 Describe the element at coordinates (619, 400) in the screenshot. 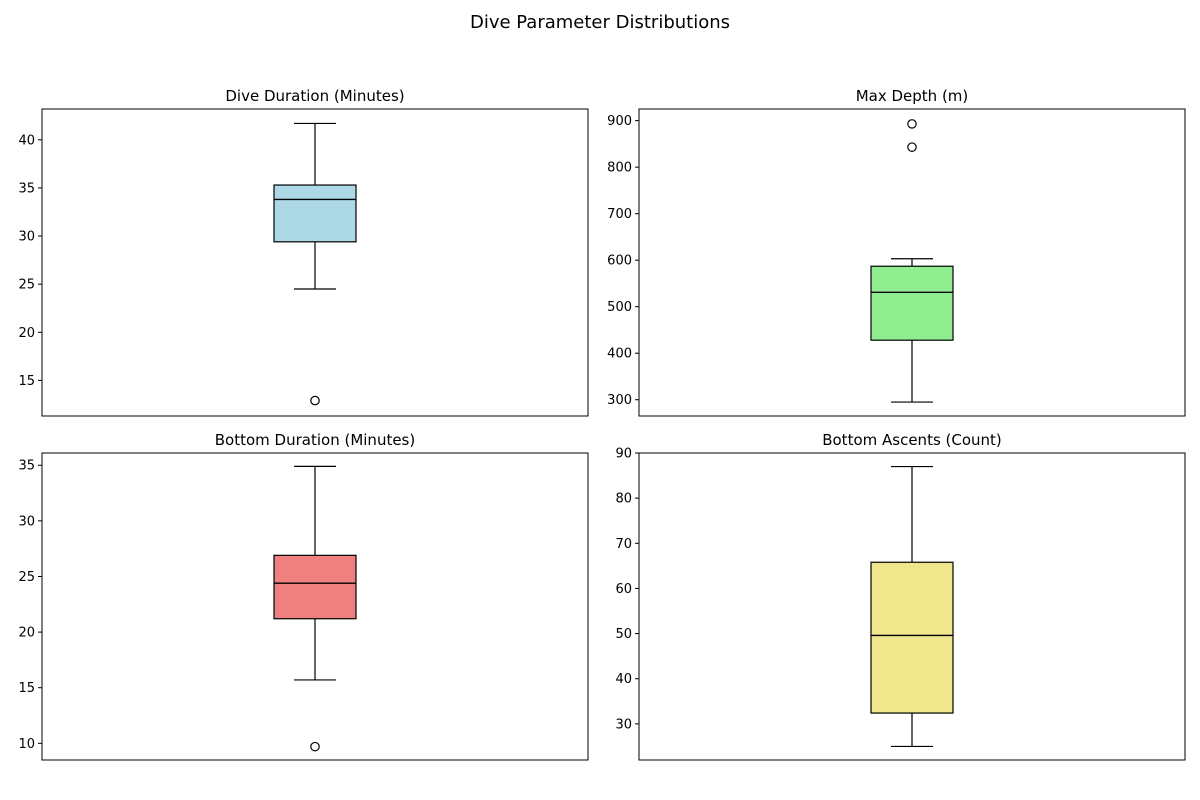

I see `y-tick-label: 300` at that location.